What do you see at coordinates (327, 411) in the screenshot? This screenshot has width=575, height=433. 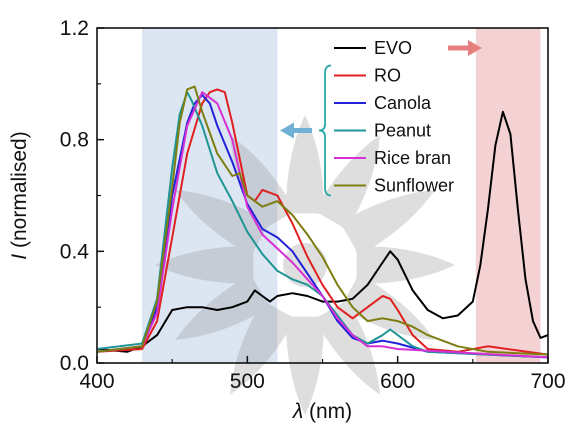 I see `x-axis-unit: (nm)` at bounding box center [327, 411].